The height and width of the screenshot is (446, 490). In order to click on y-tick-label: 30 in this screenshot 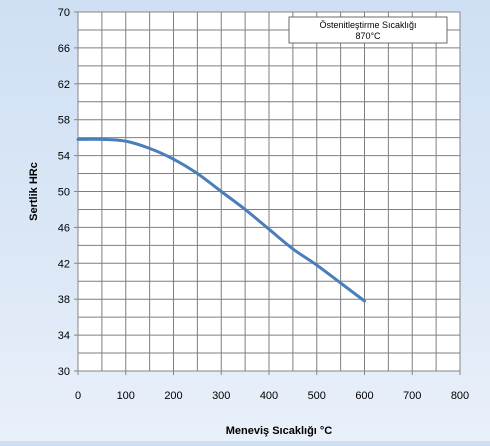, I will do `click(64, 372)`.